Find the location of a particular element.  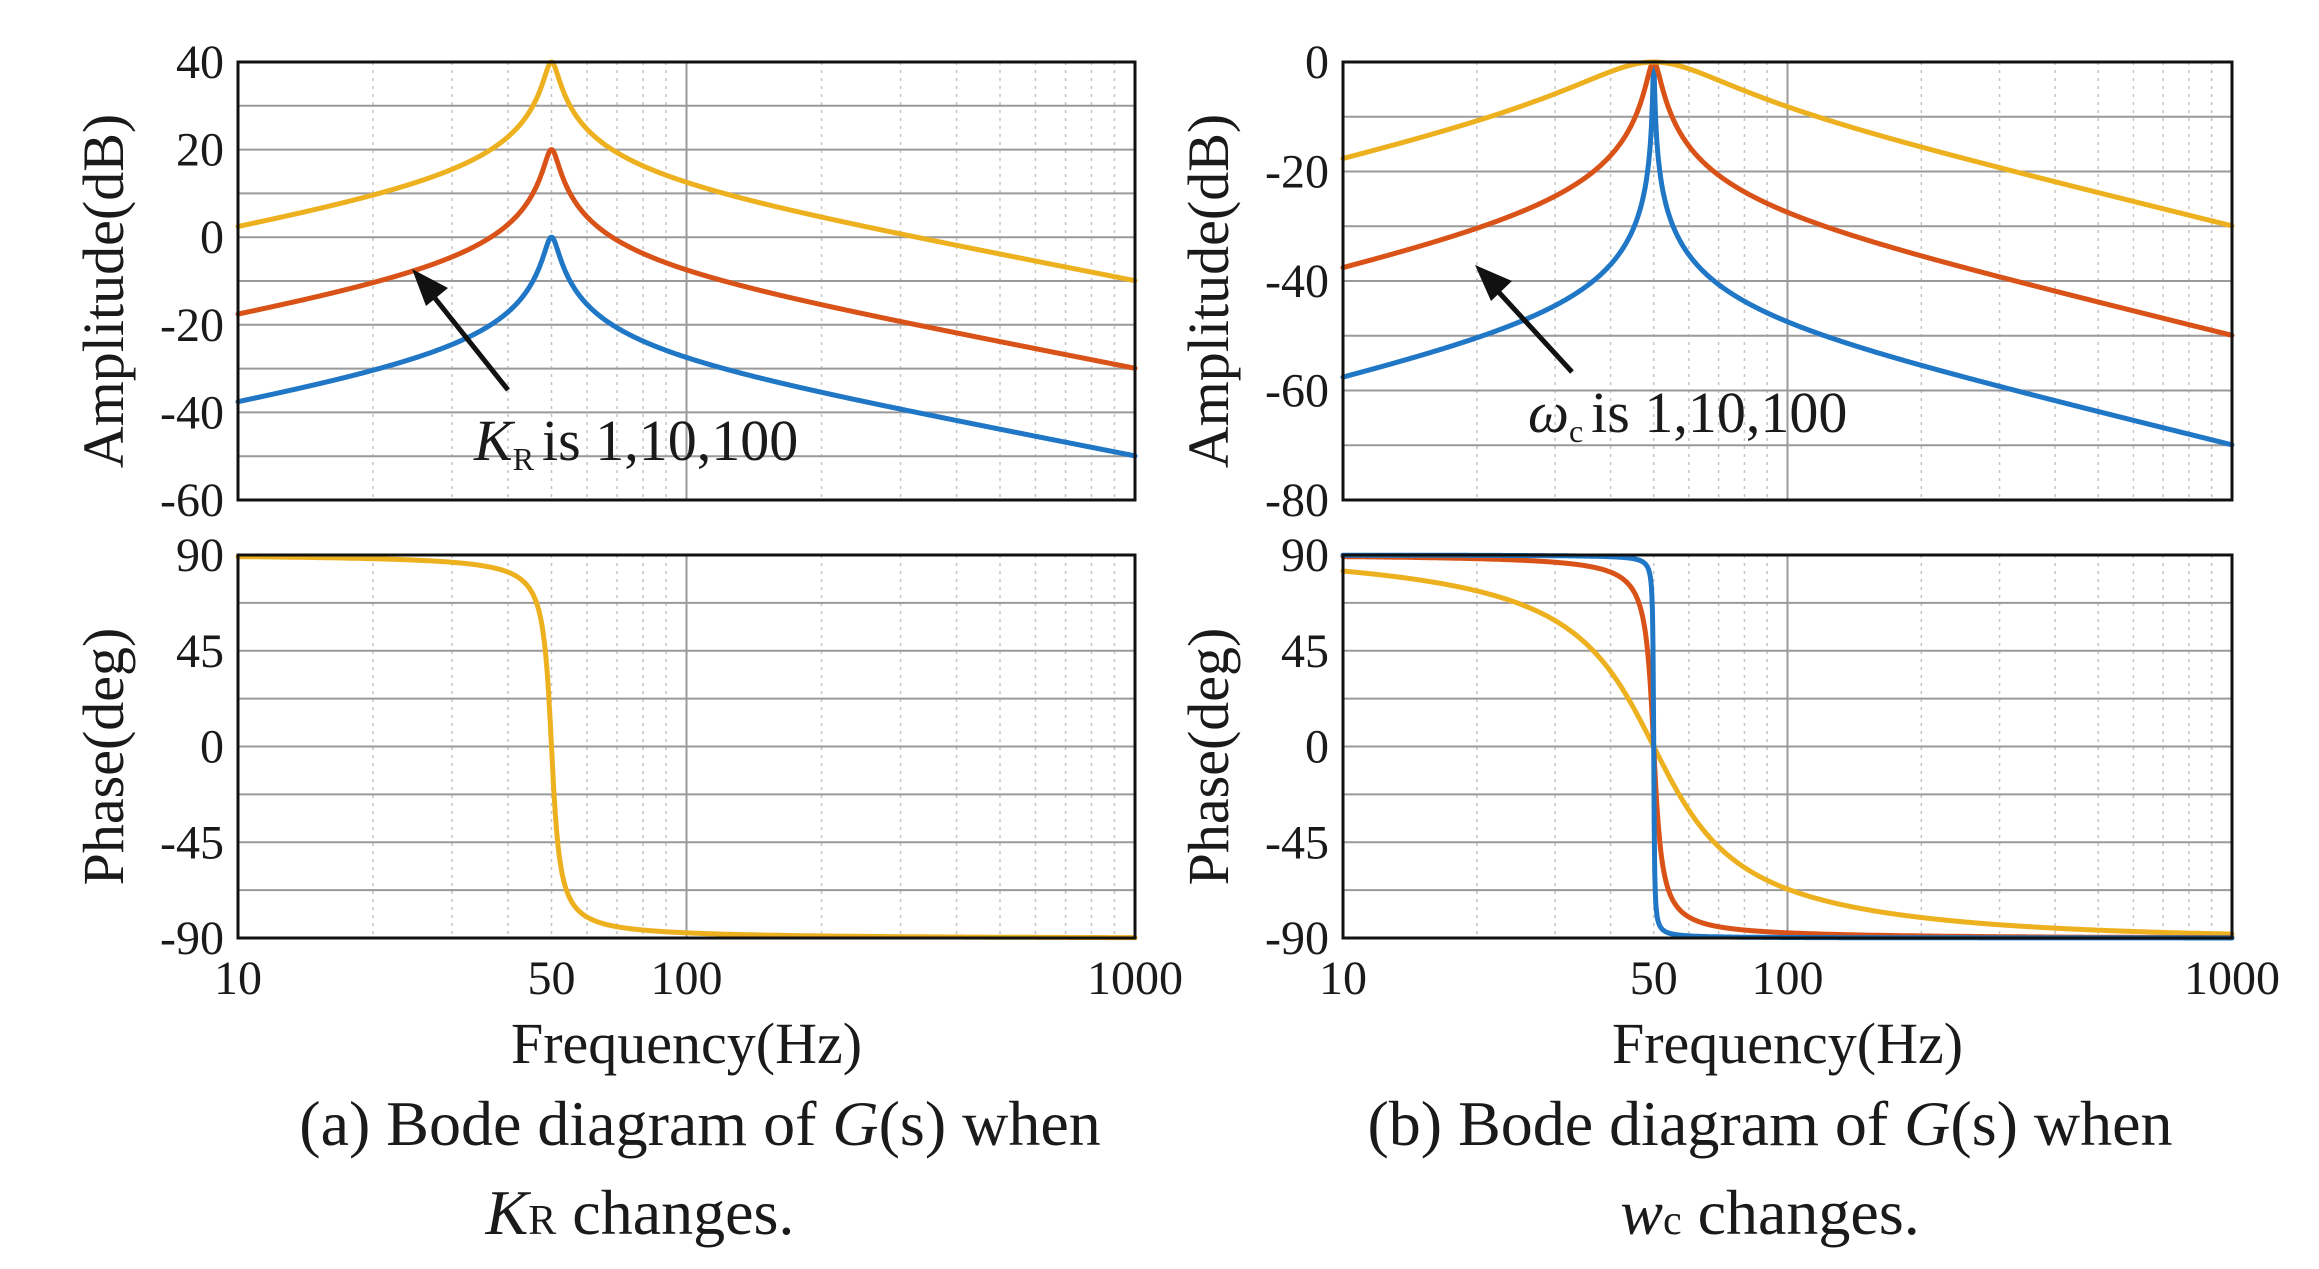

annotation-b-text: ωc is 1,10,100 is located at coordinates (1687, 414).